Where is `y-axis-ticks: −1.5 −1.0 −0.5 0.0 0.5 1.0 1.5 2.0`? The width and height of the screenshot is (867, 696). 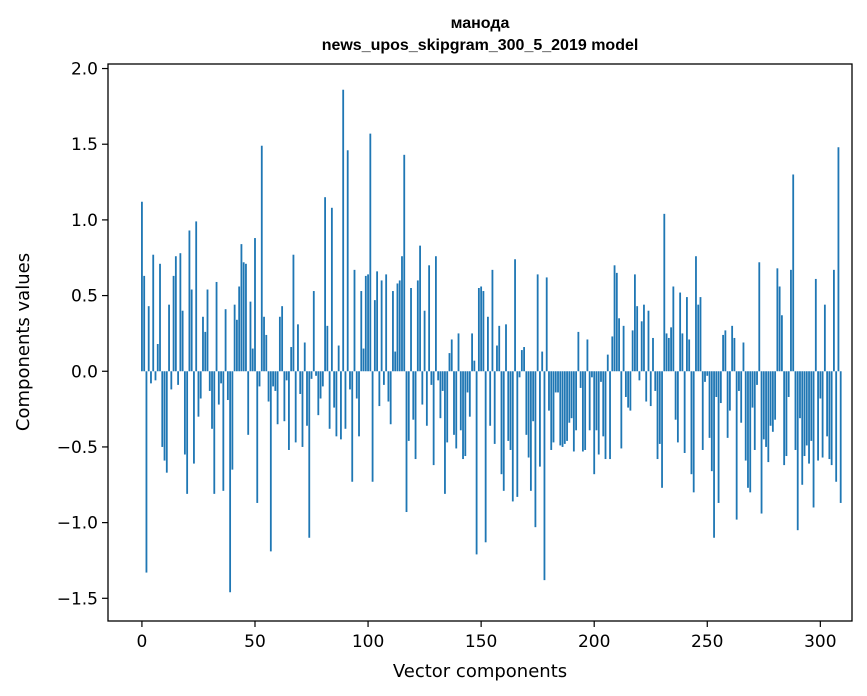 y-axis-ticks: −1.5 −1.0 −0.5 0.0 0.5 1.0 1.5 2.0 is located at coordinates (82, 334).